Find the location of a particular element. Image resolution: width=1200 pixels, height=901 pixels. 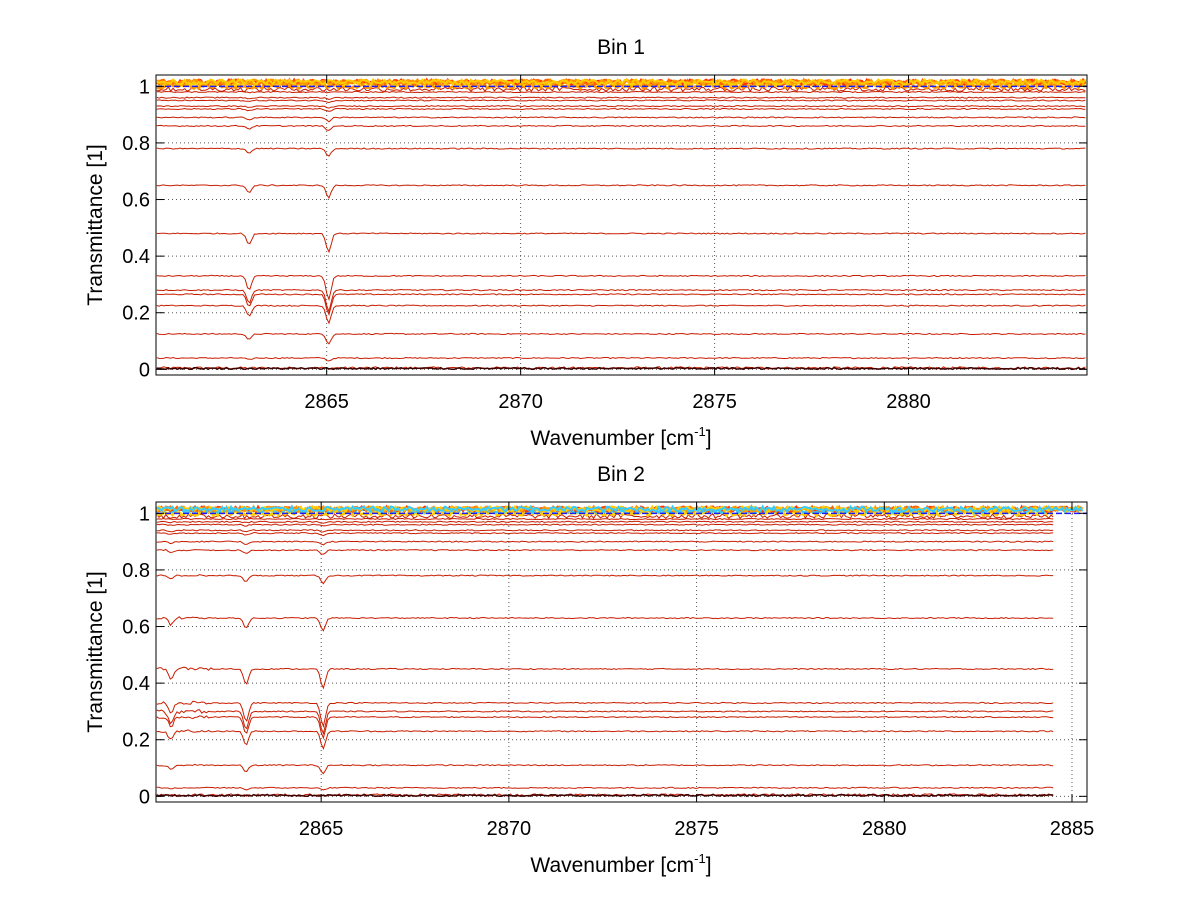

x-tick-label: 2885 is located at coordinates (1072, 829).